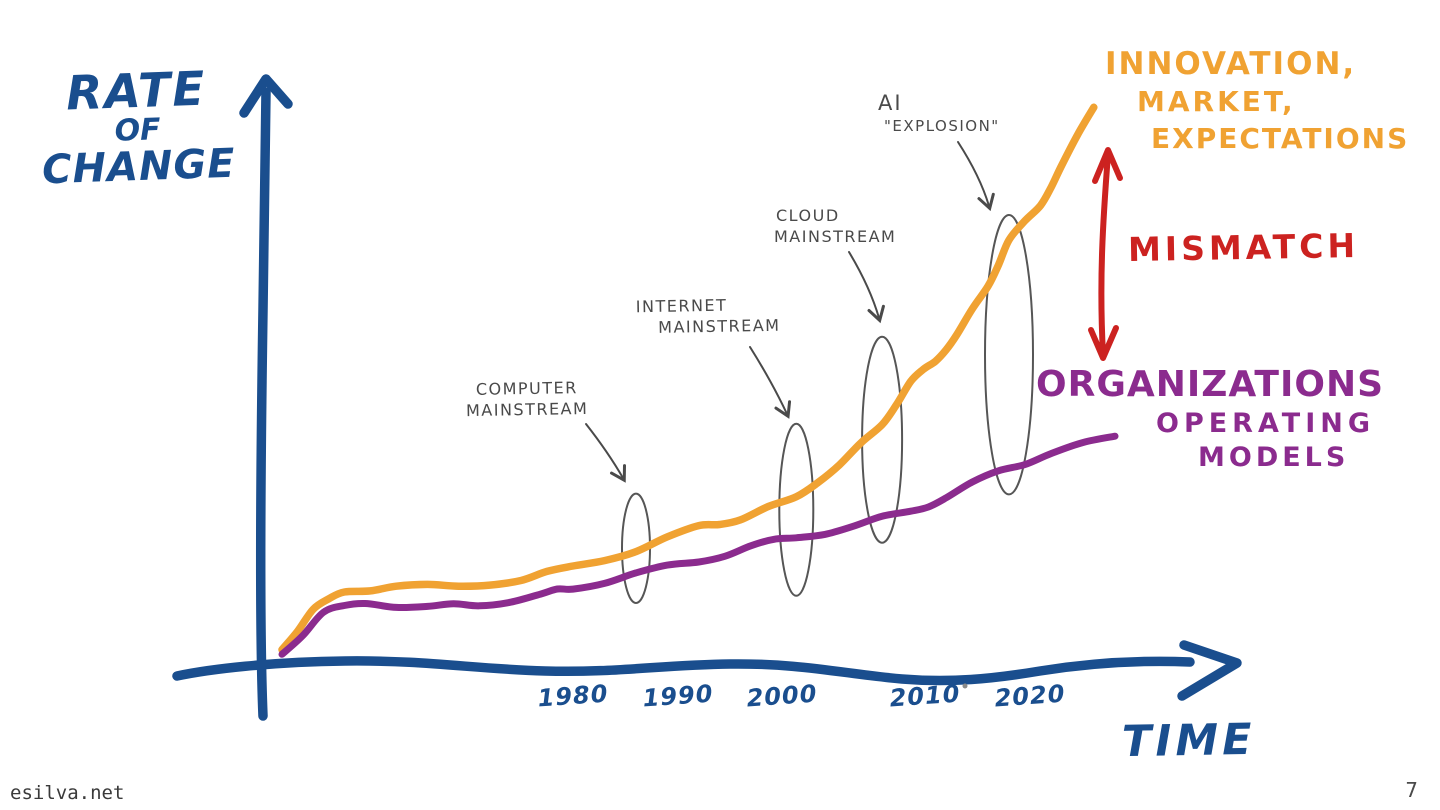  I want to click on mismatch-arrow-line, so click(1104, 254).